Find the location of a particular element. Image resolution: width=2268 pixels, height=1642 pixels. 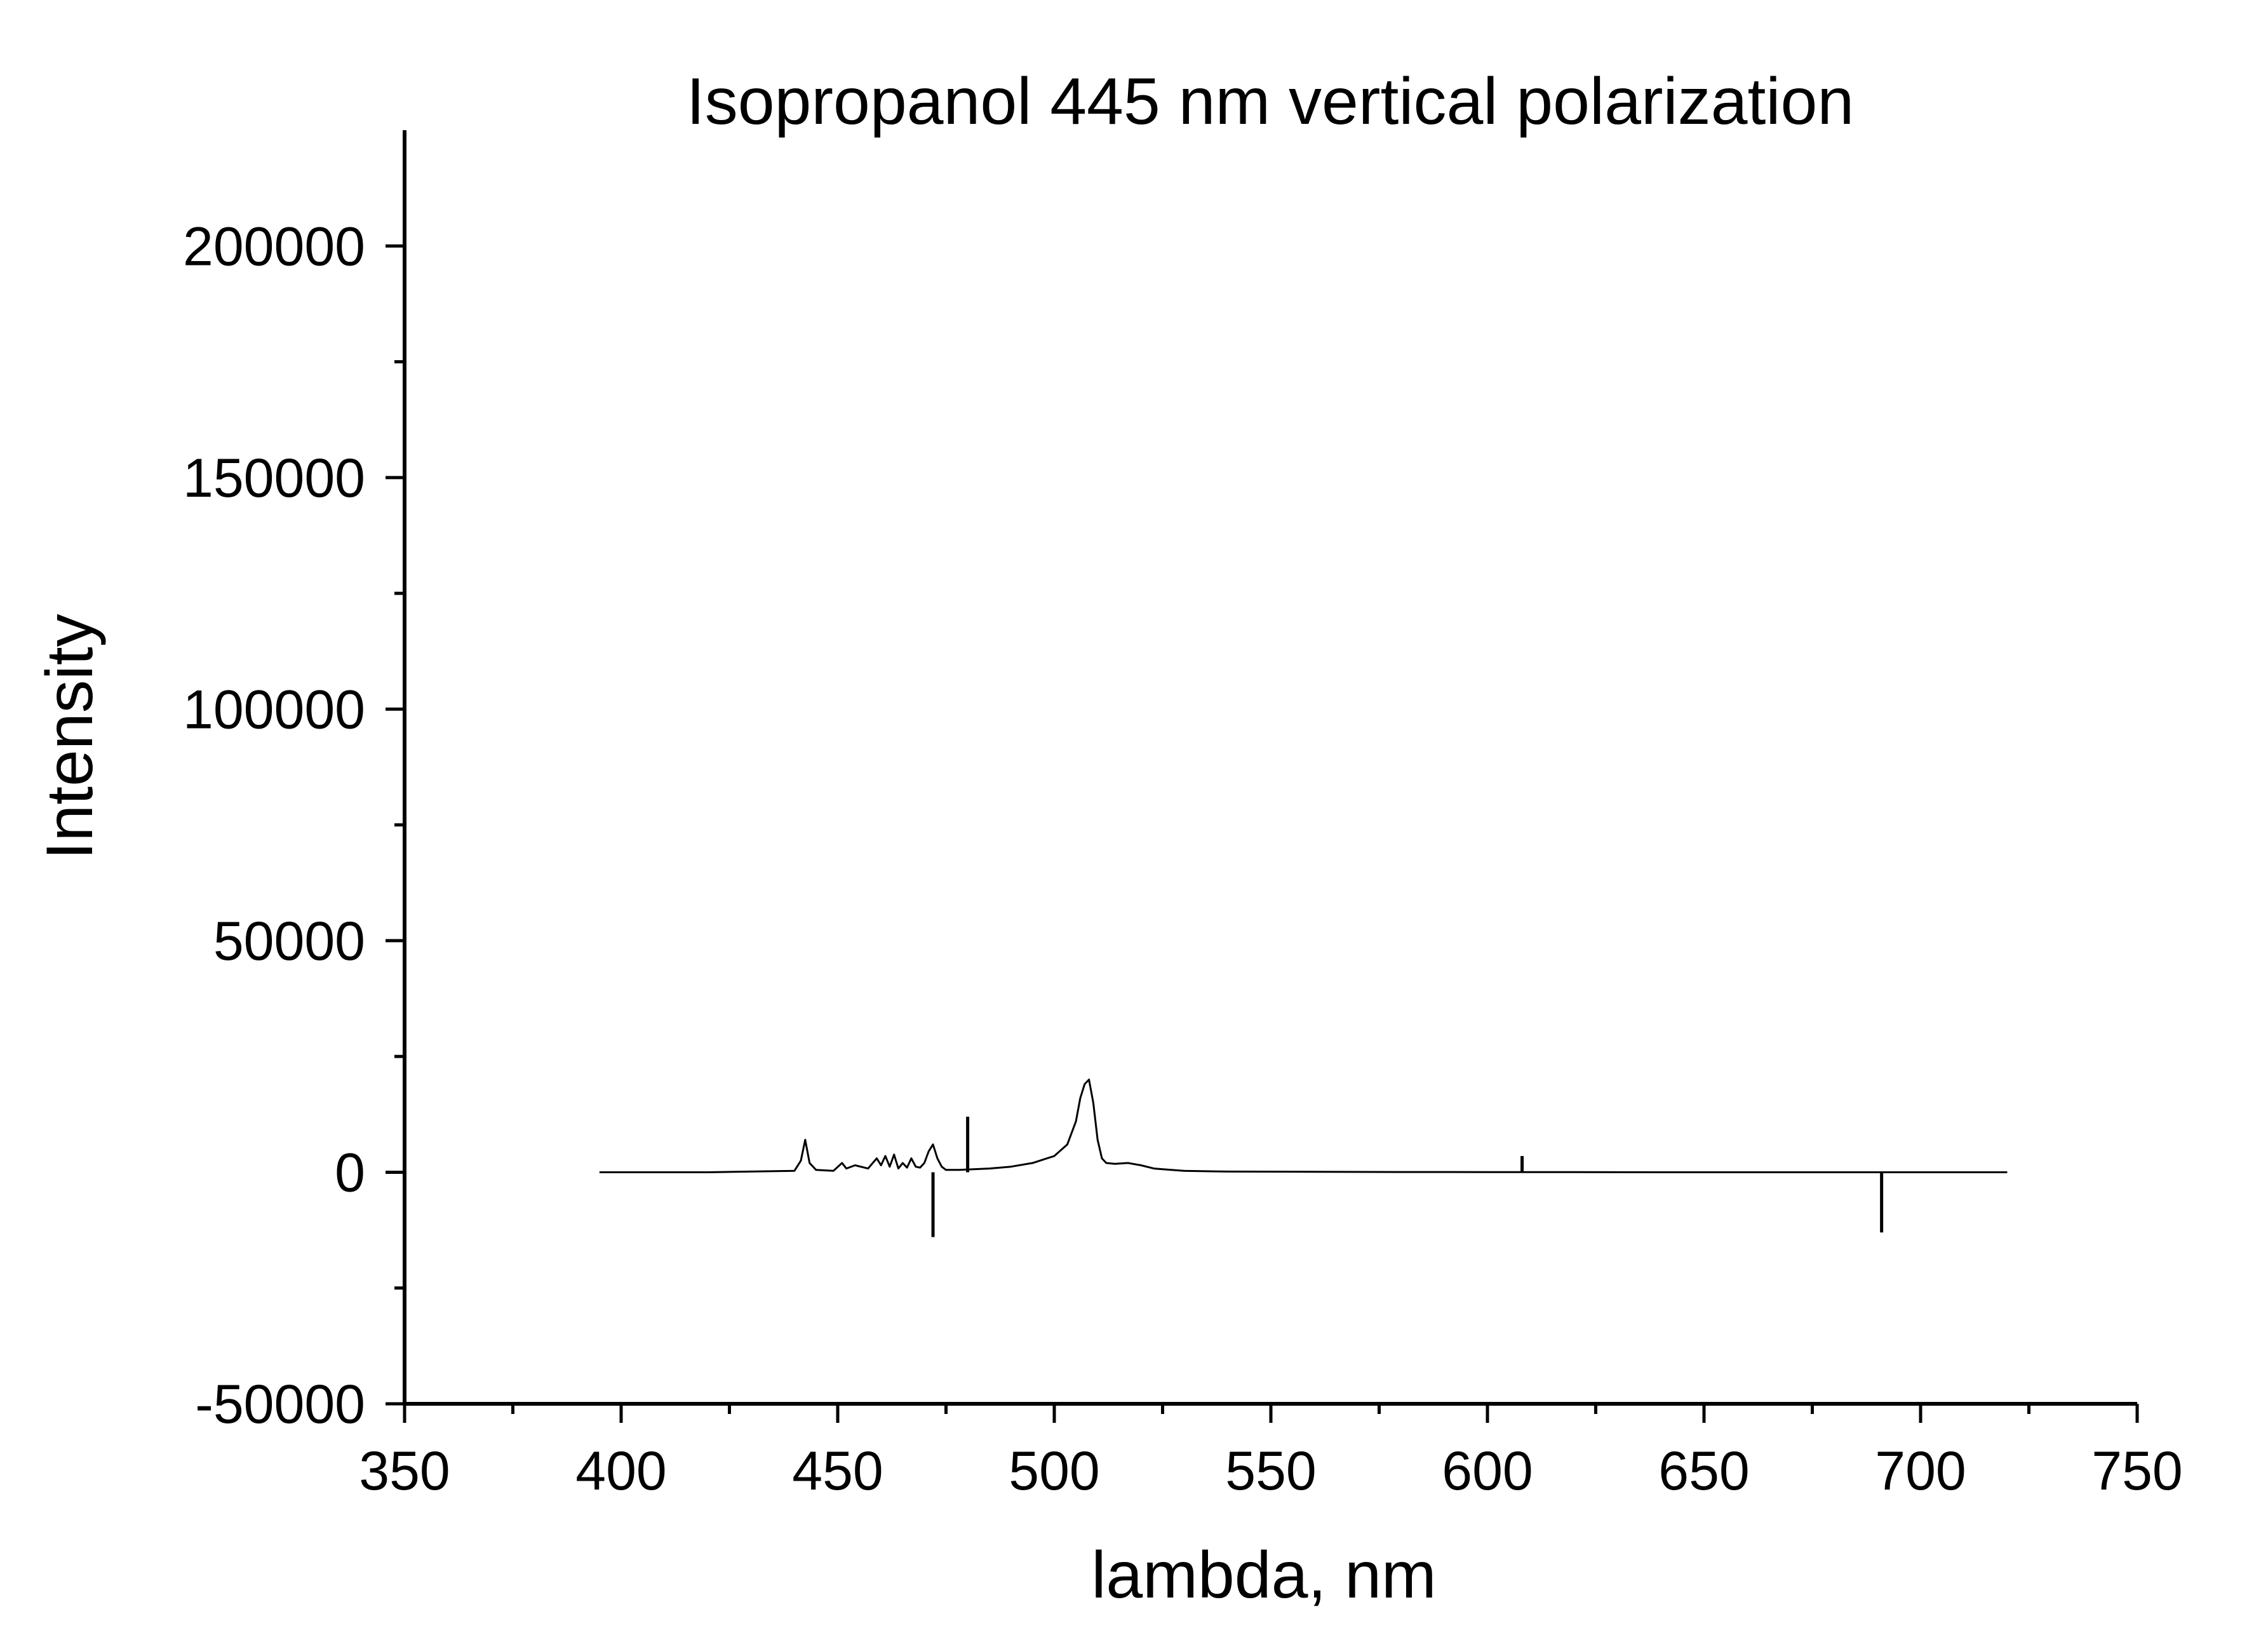

x-tick-label: 450 is located at coordinates (837, 1471).